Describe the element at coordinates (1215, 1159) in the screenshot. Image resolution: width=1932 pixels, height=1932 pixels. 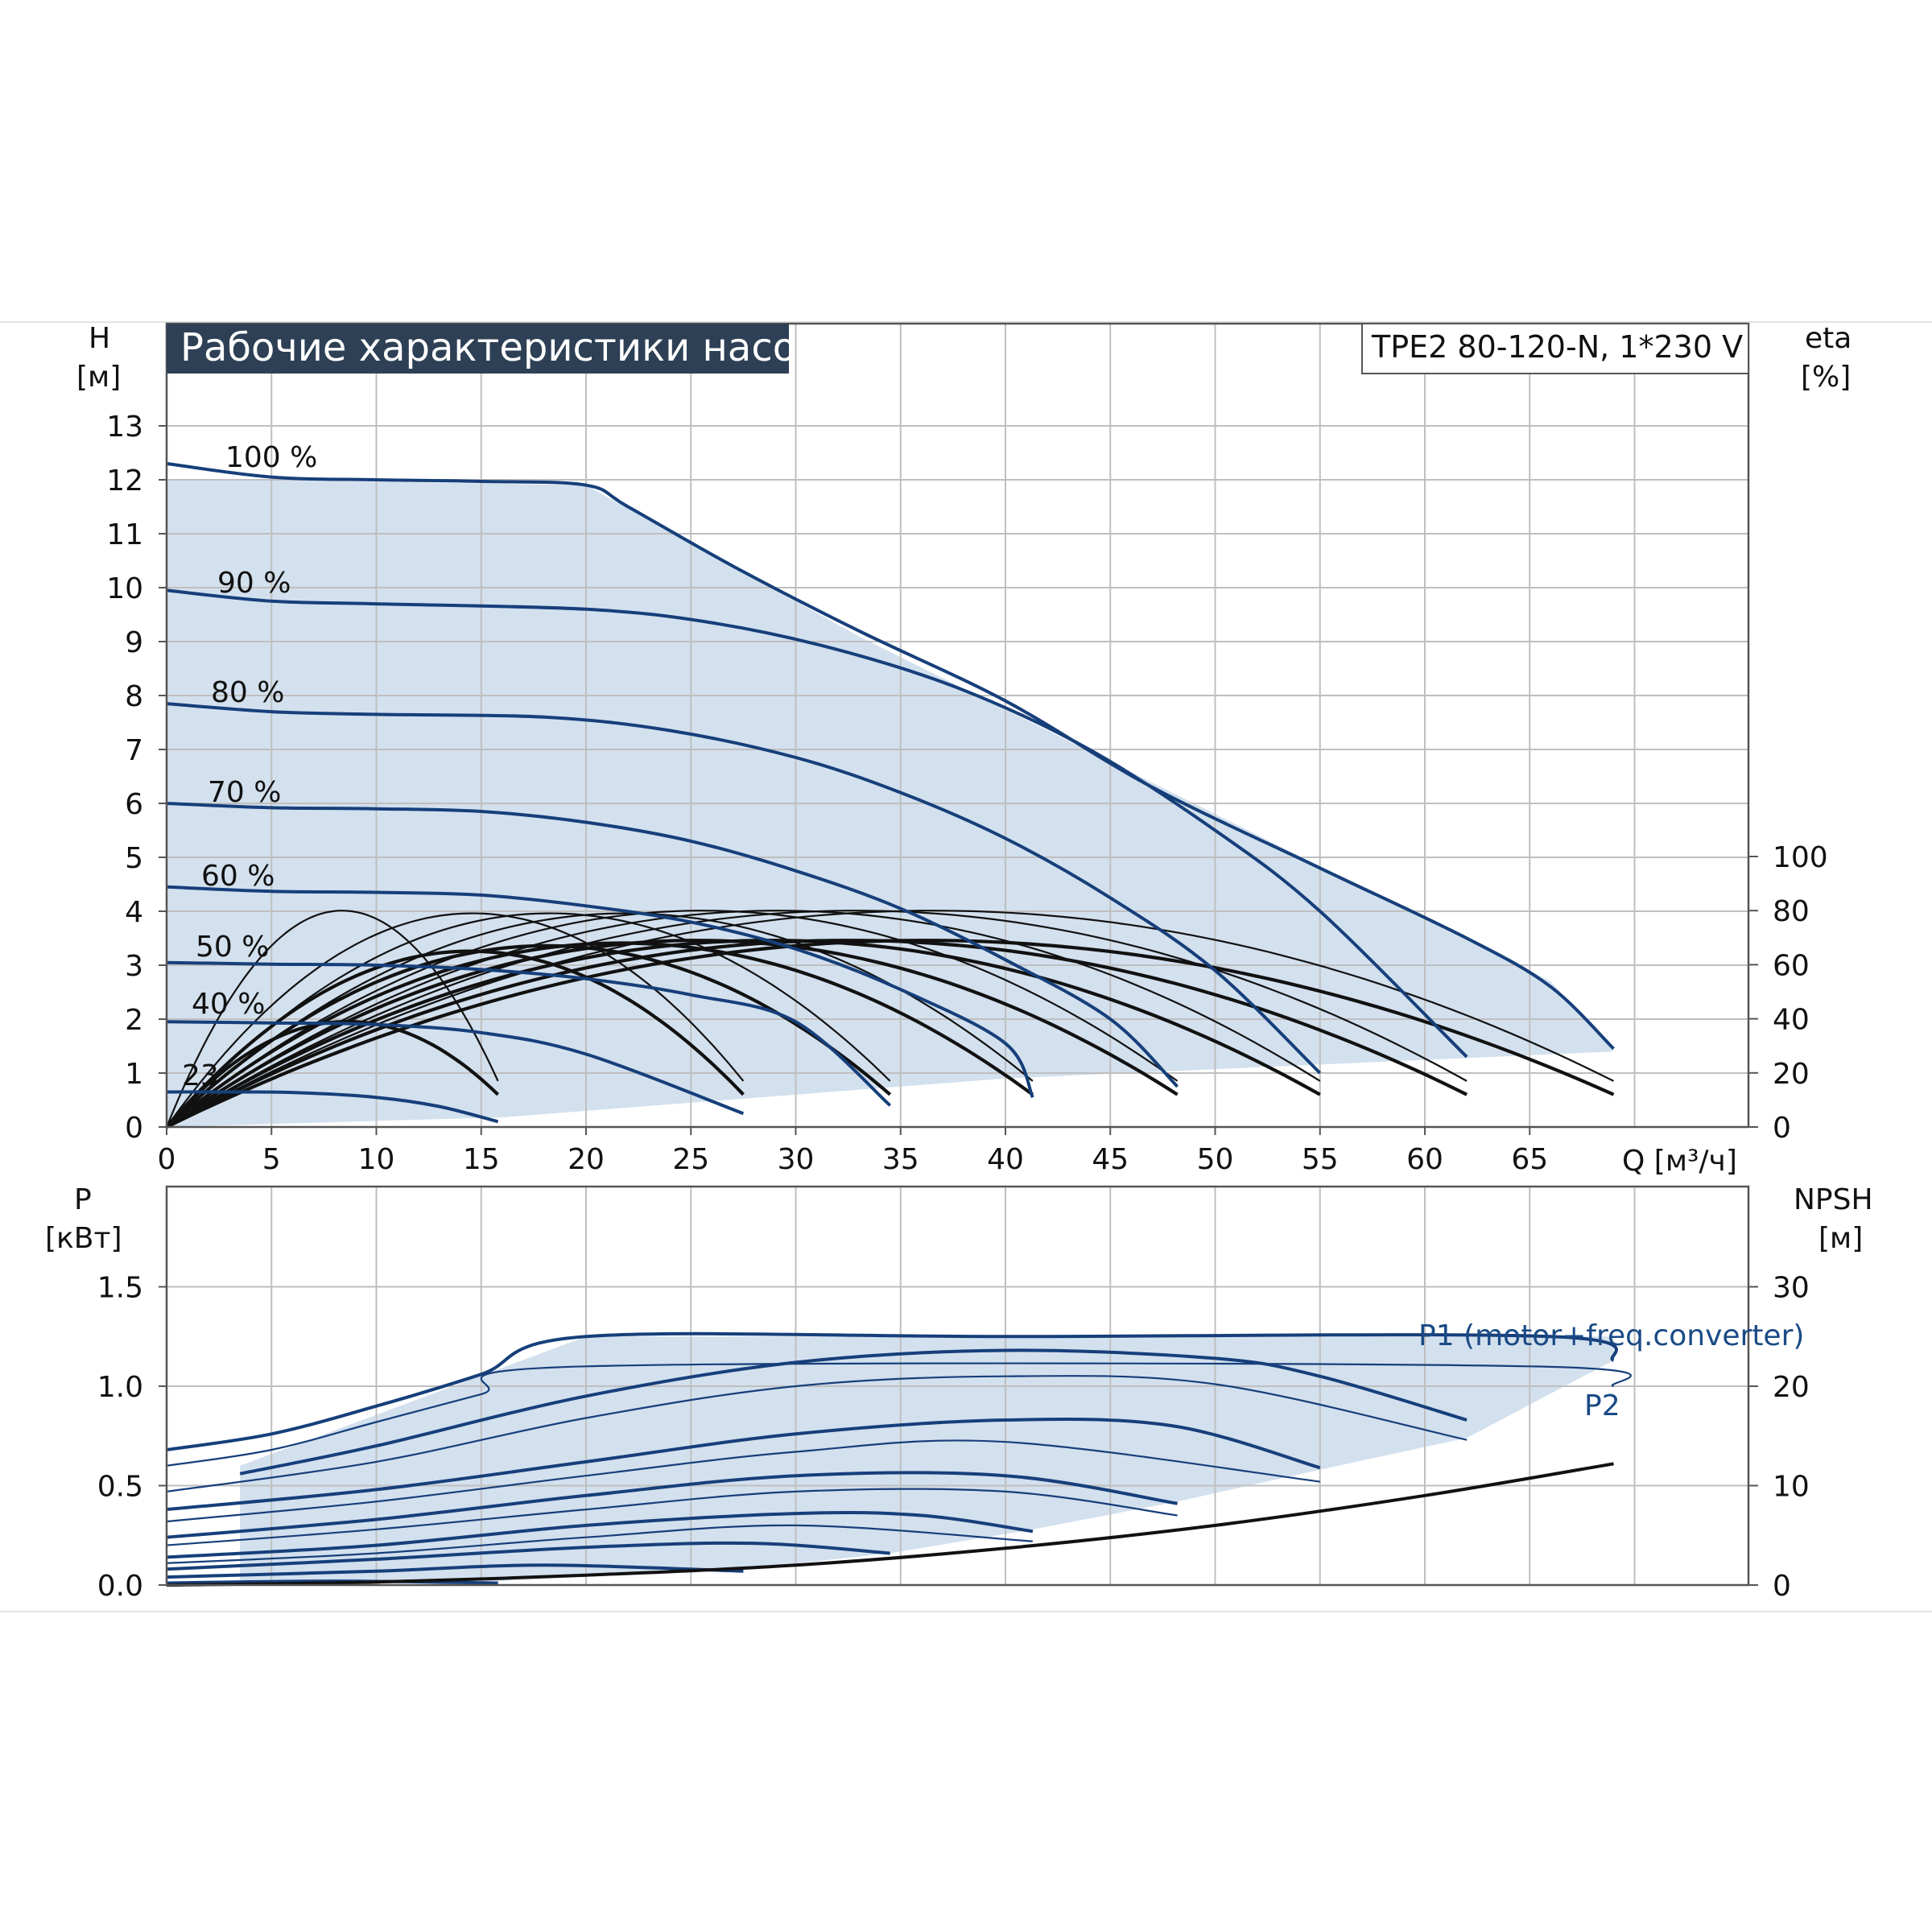
I see `x-tick-50: 50` at that location.